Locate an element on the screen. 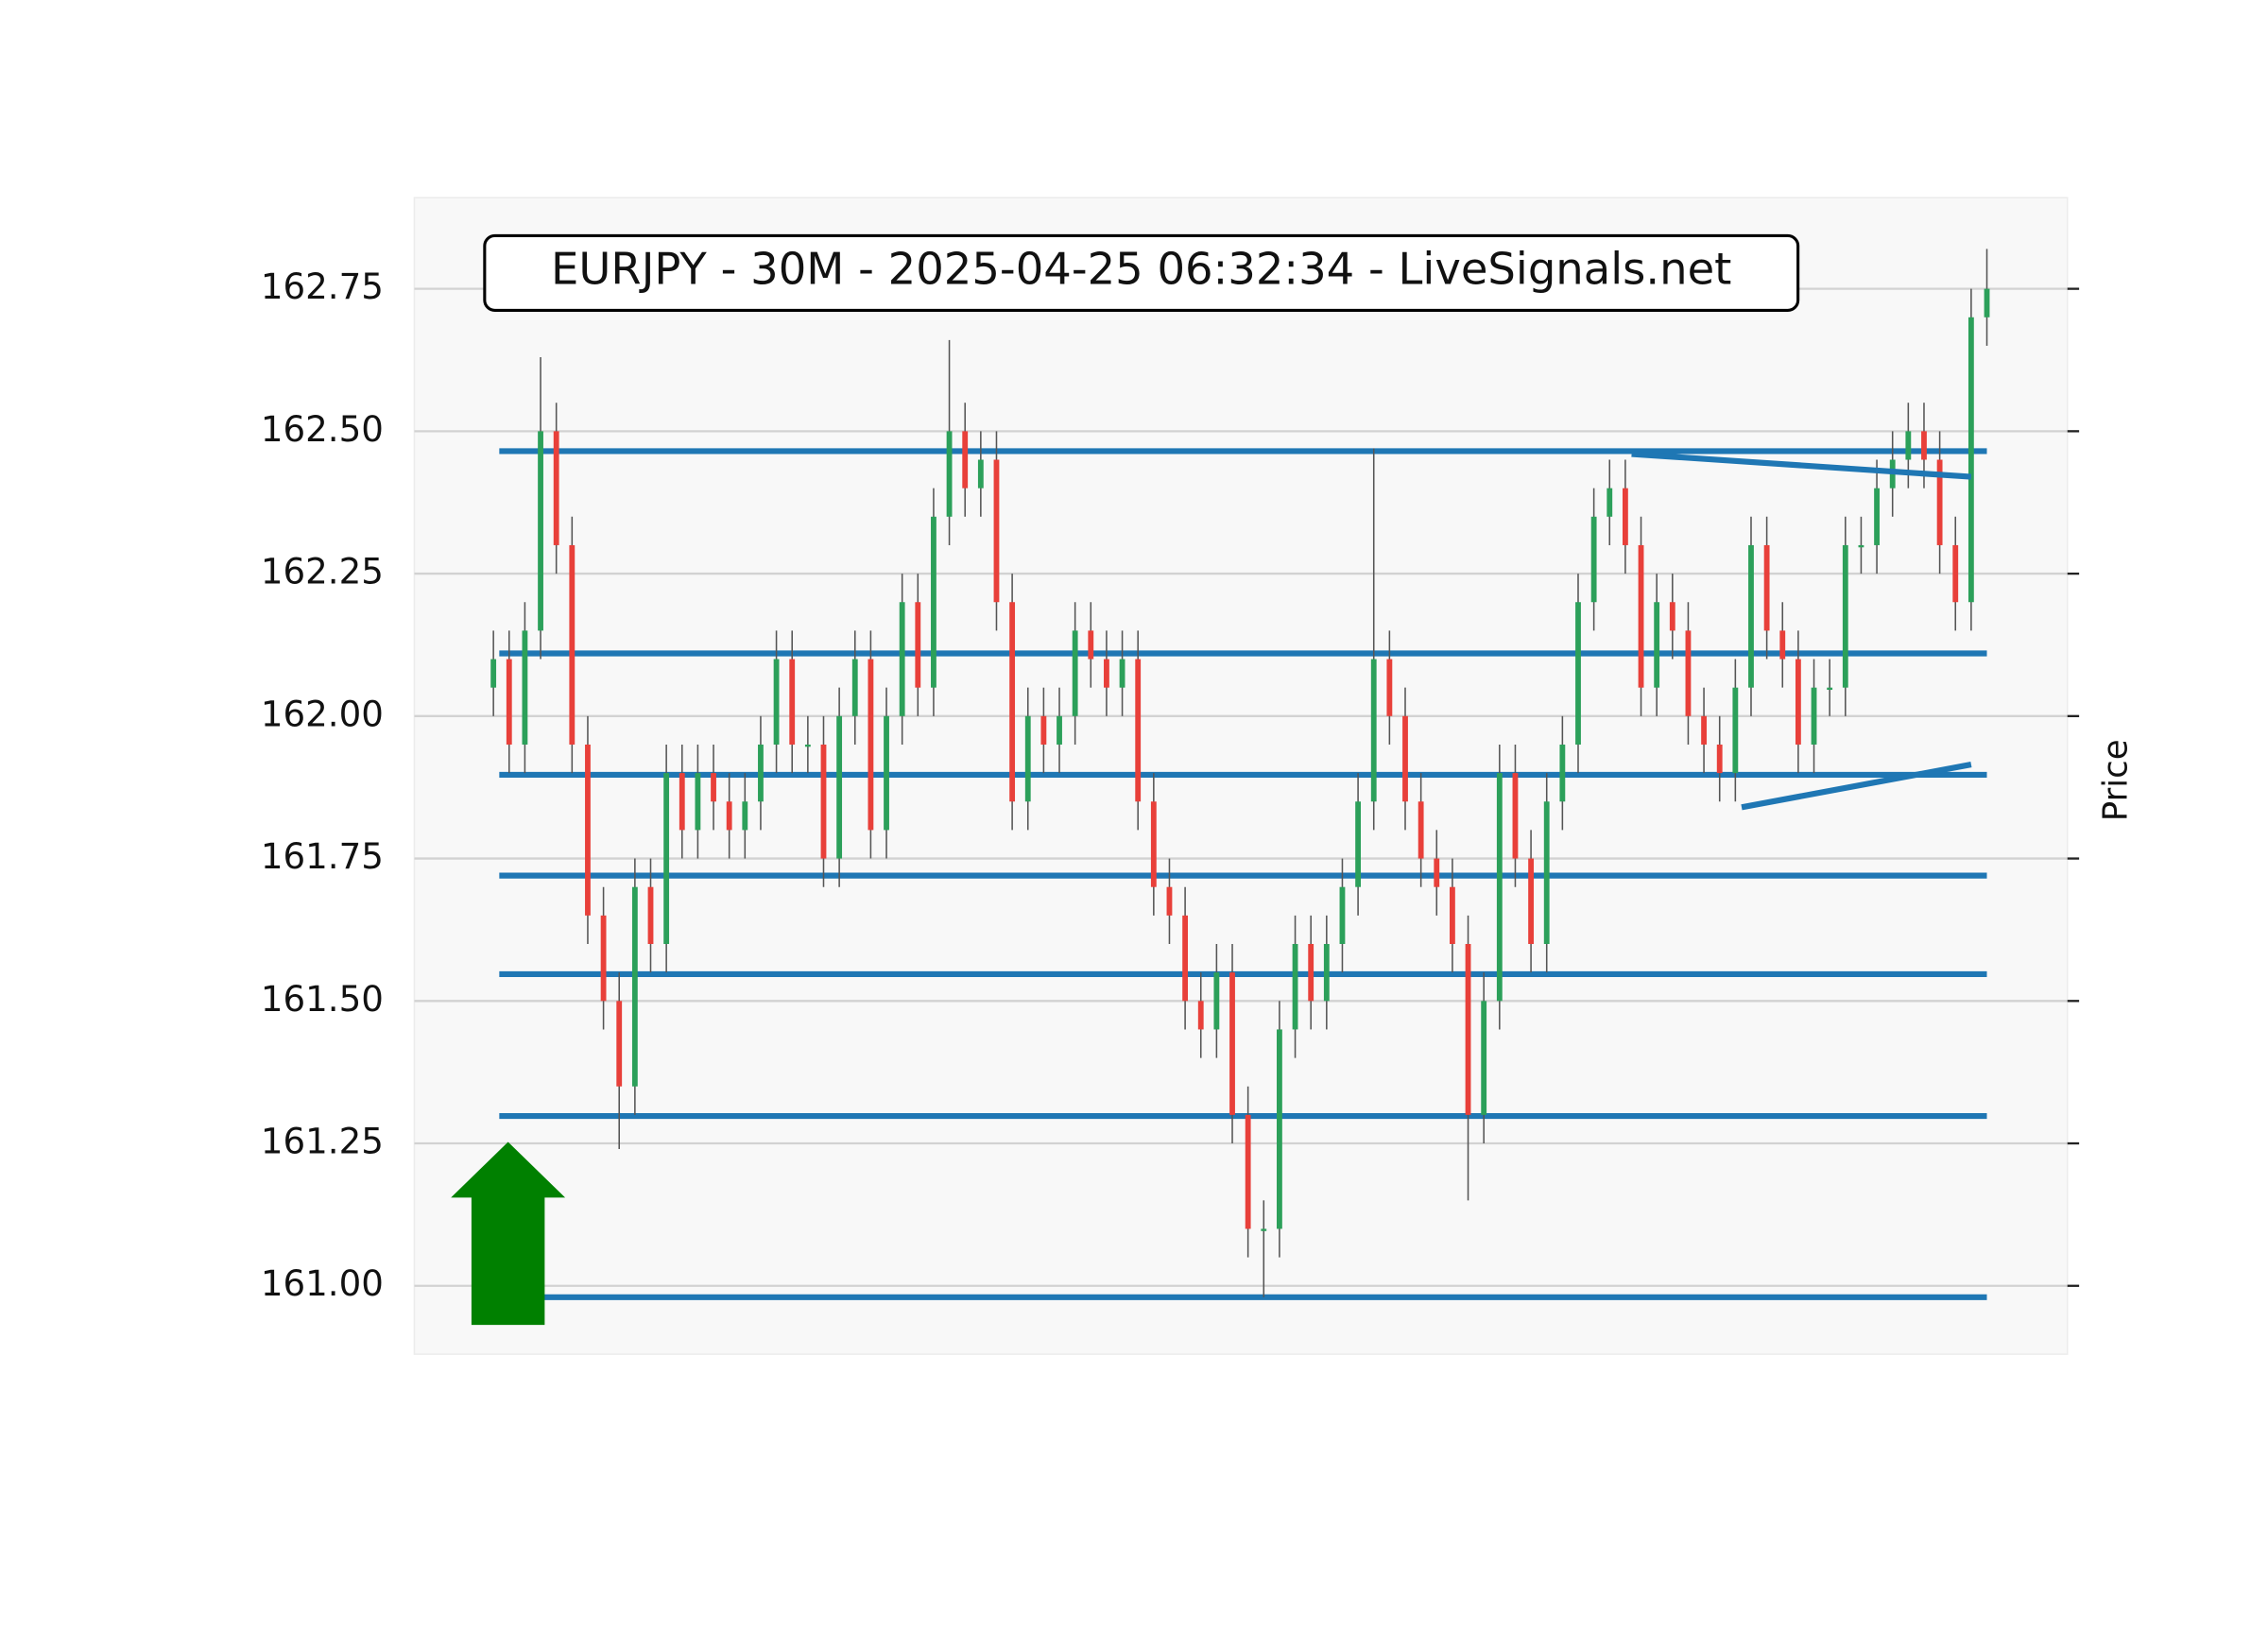  title-box is located at coordinates (1141, 273).